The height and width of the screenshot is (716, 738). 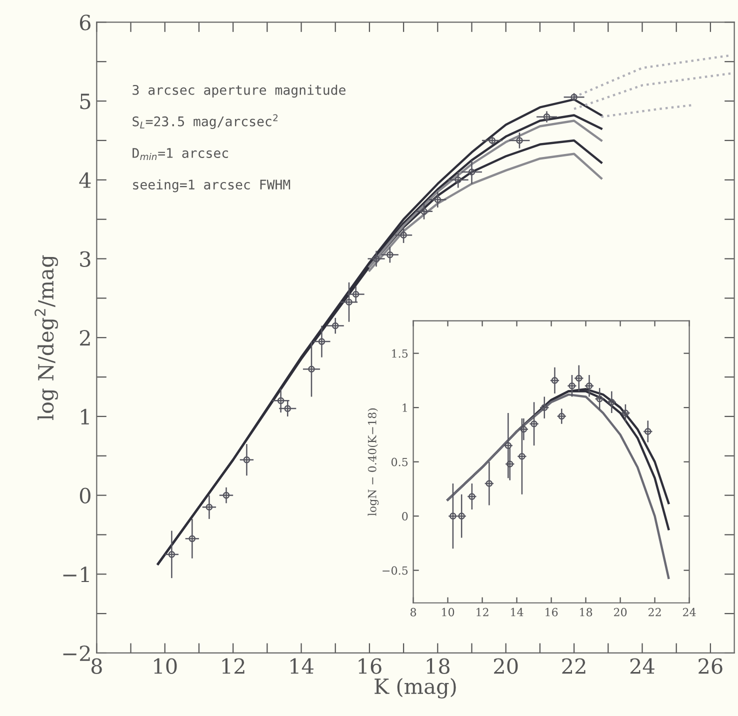 I want to click on y-tick-label: −0.5, so click(x=395, y=570).